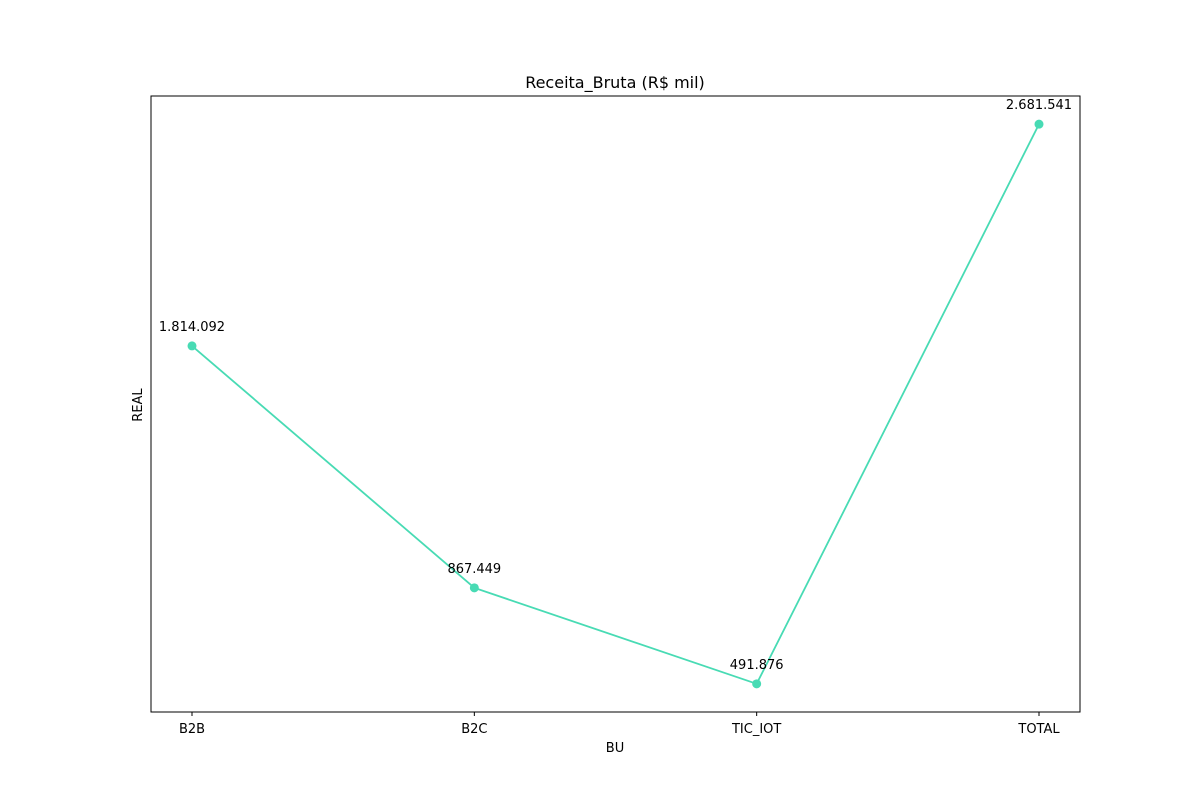 Image resolution: width=1200 pixels, height=800 pixels. I want to click on x-axis-label: BU, so click(615, 748).